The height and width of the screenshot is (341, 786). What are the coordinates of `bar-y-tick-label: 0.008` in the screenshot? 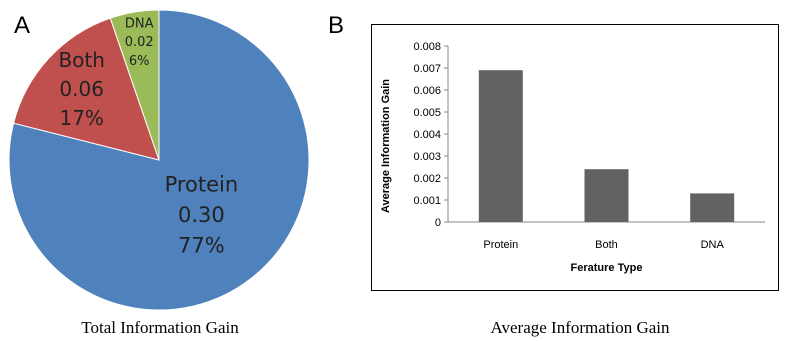 It's located at (427, 47).